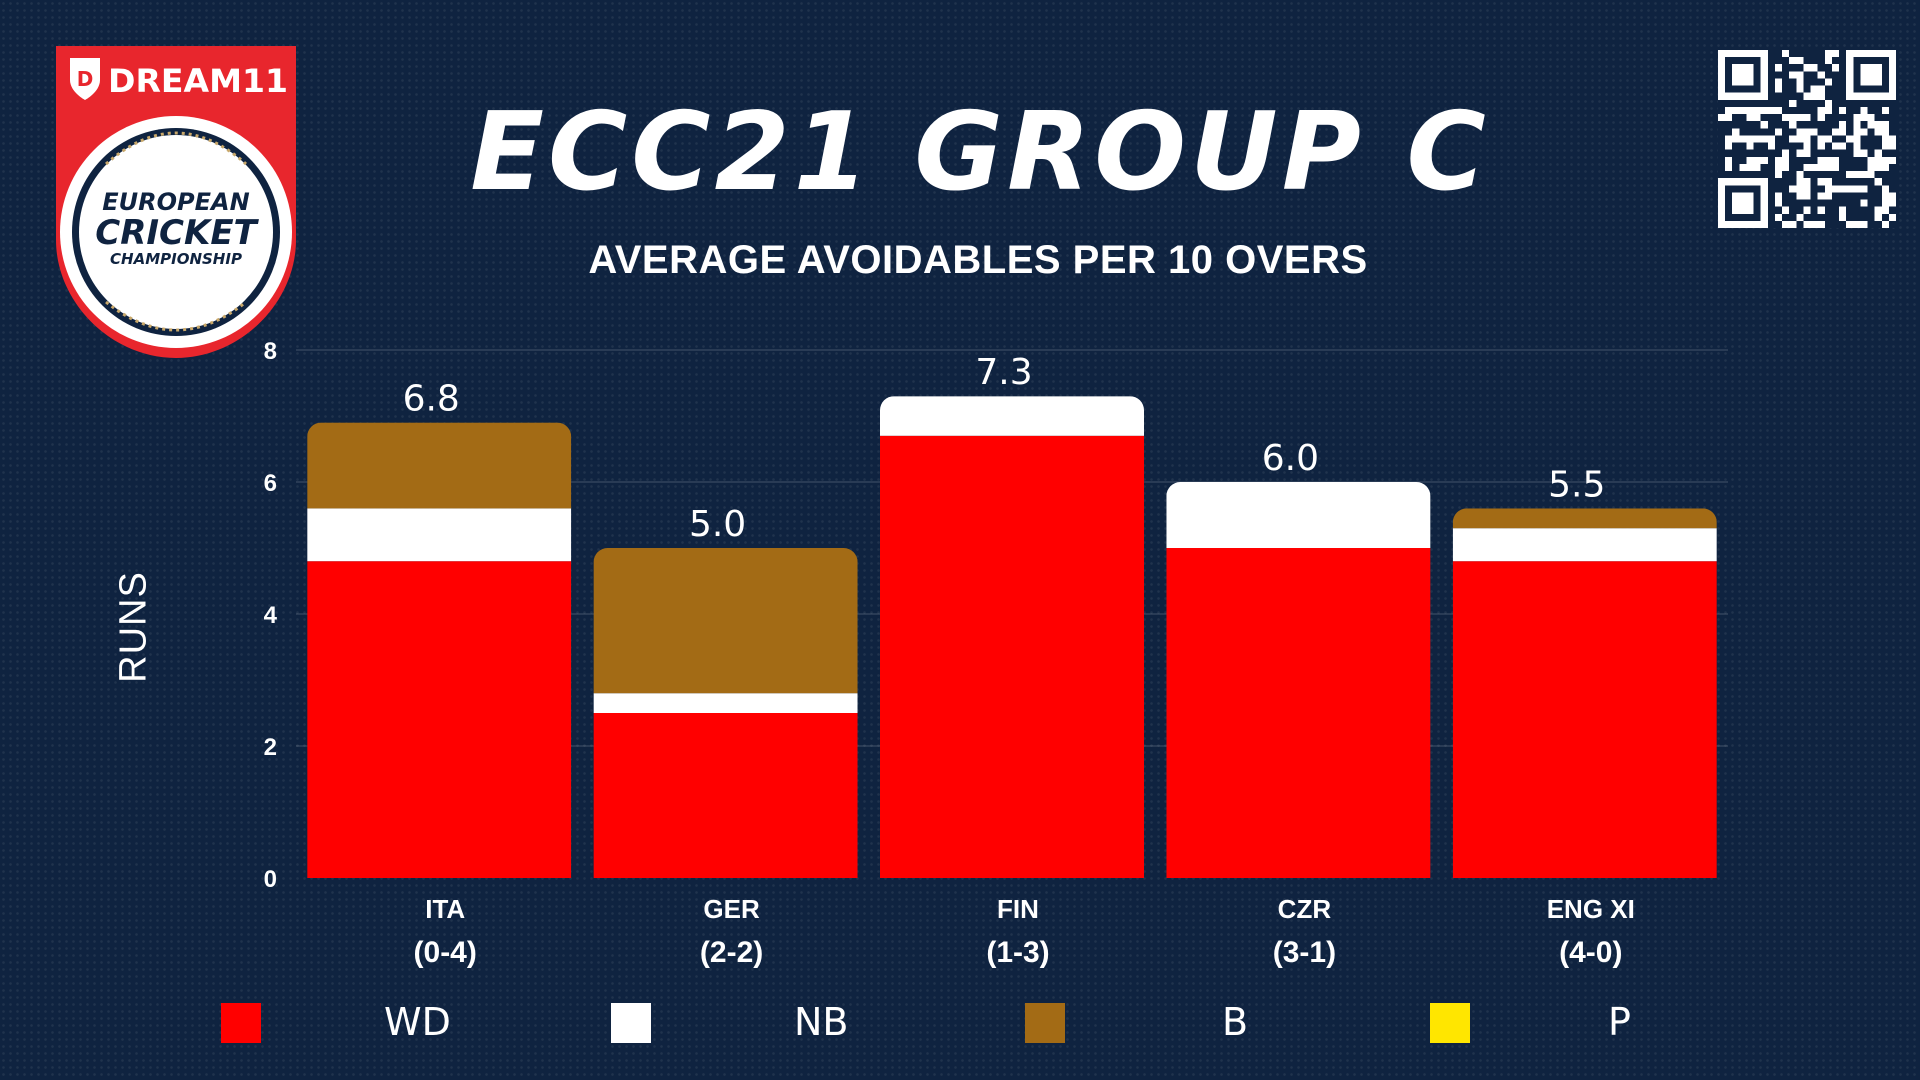  What do you see at coordinates (241, 1023) in the screenshot?
I see `legend-swatch-wd` at bounding box center [241, 1023].